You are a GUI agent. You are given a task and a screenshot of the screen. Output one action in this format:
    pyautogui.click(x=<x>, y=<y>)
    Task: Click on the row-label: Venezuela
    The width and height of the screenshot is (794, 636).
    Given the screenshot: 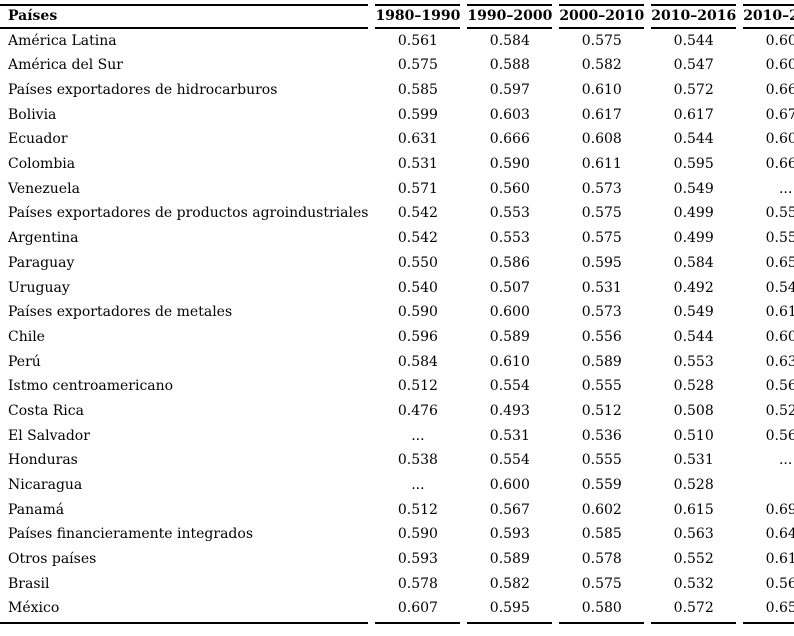 What is the action you would take?
    pyautogui.click(x=44, y=188)
    